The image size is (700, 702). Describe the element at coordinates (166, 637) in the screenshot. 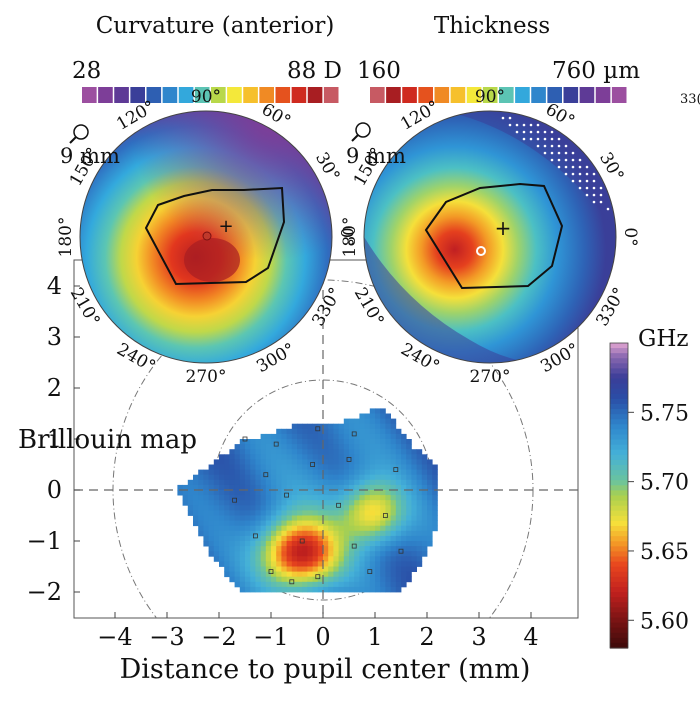

I see `x-tick-label: −3` at that location.